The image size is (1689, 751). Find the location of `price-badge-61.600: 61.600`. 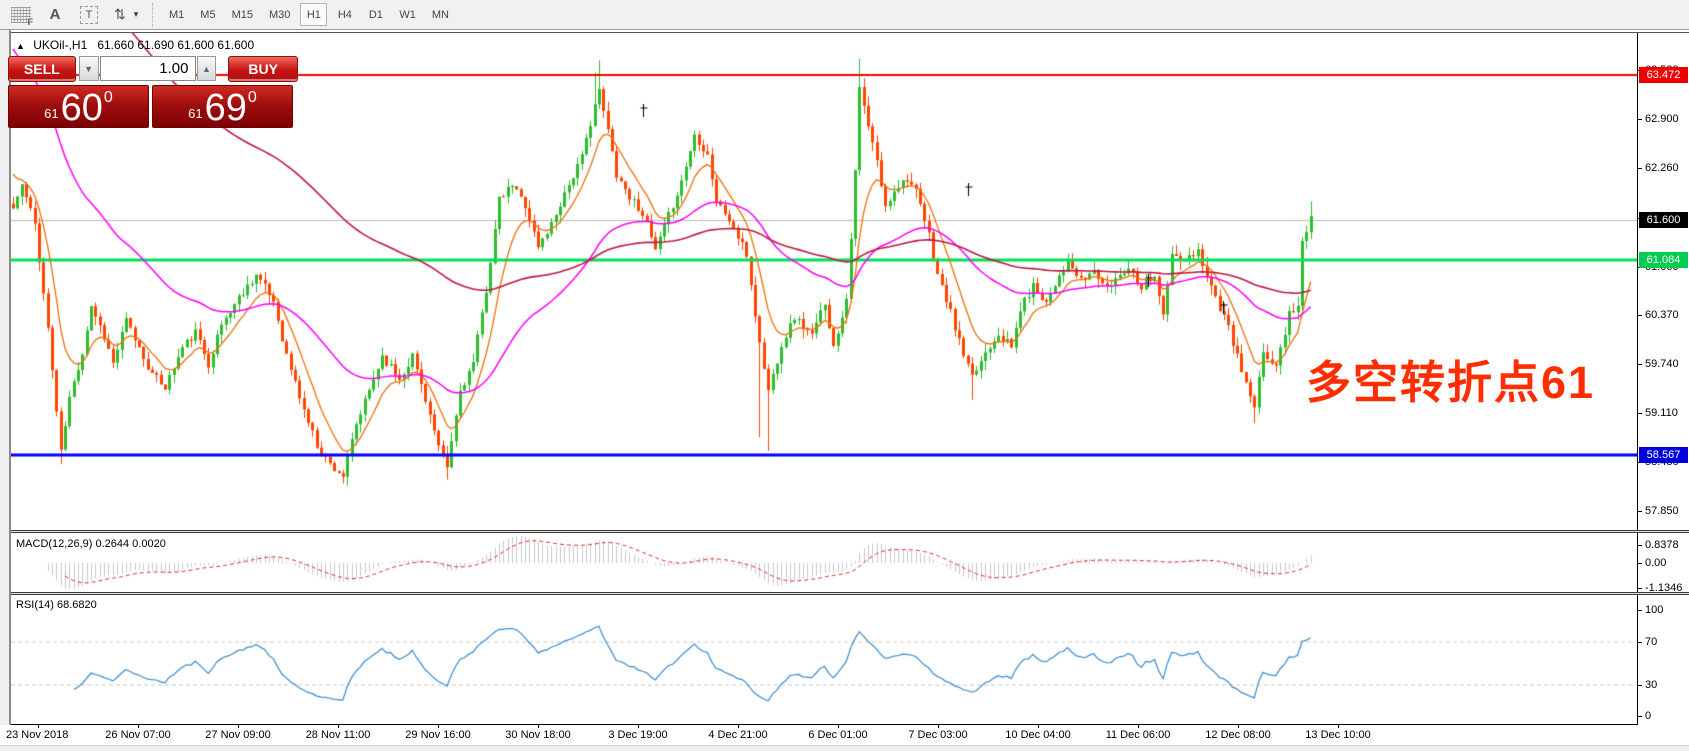

price-badge-61.600: 61.600 is located at coordinates (1663, 220).